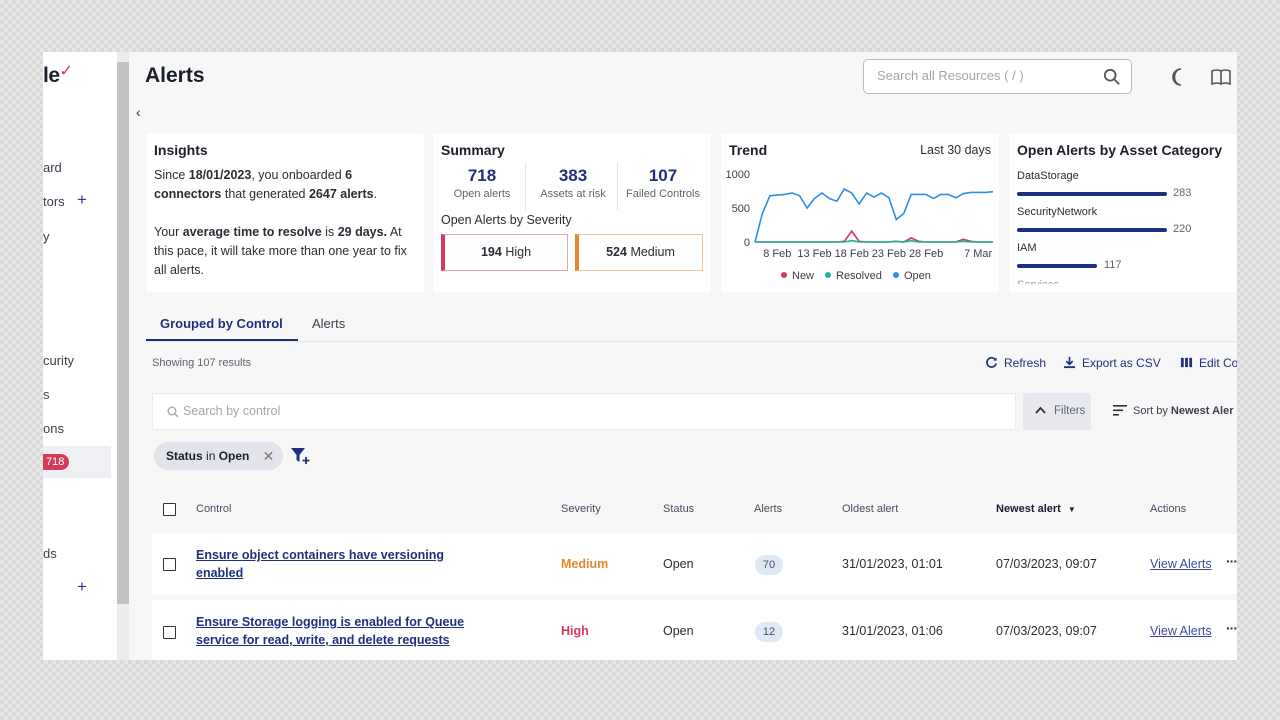 The image size is (1280, 720). What do you see at coordinates (1186, 363) in the screenshot?
I see `columns-icon` at bounding box center [1186, 363].